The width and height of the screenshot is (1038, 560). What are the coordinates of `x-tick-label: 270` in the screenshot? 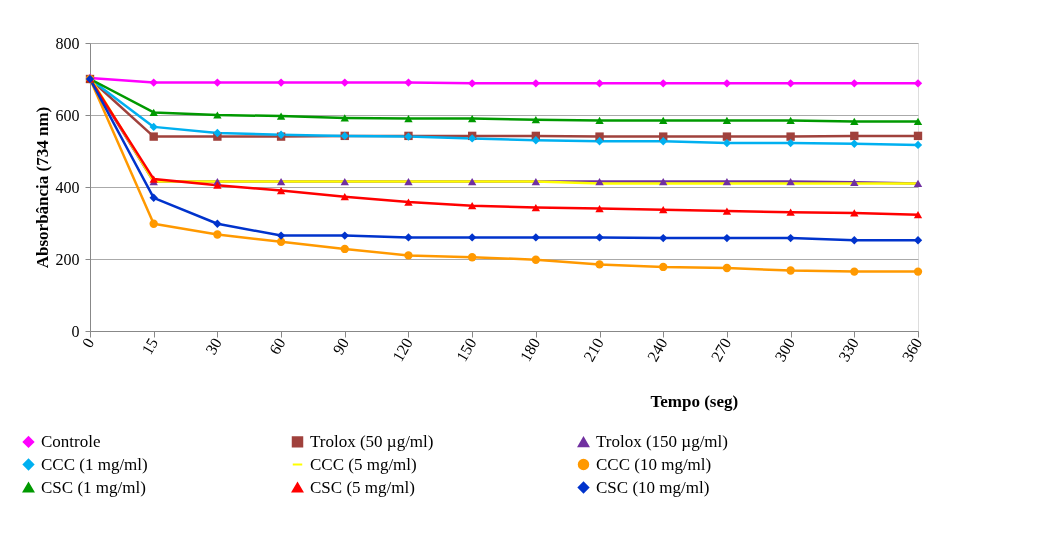 It's located at (721, 350).